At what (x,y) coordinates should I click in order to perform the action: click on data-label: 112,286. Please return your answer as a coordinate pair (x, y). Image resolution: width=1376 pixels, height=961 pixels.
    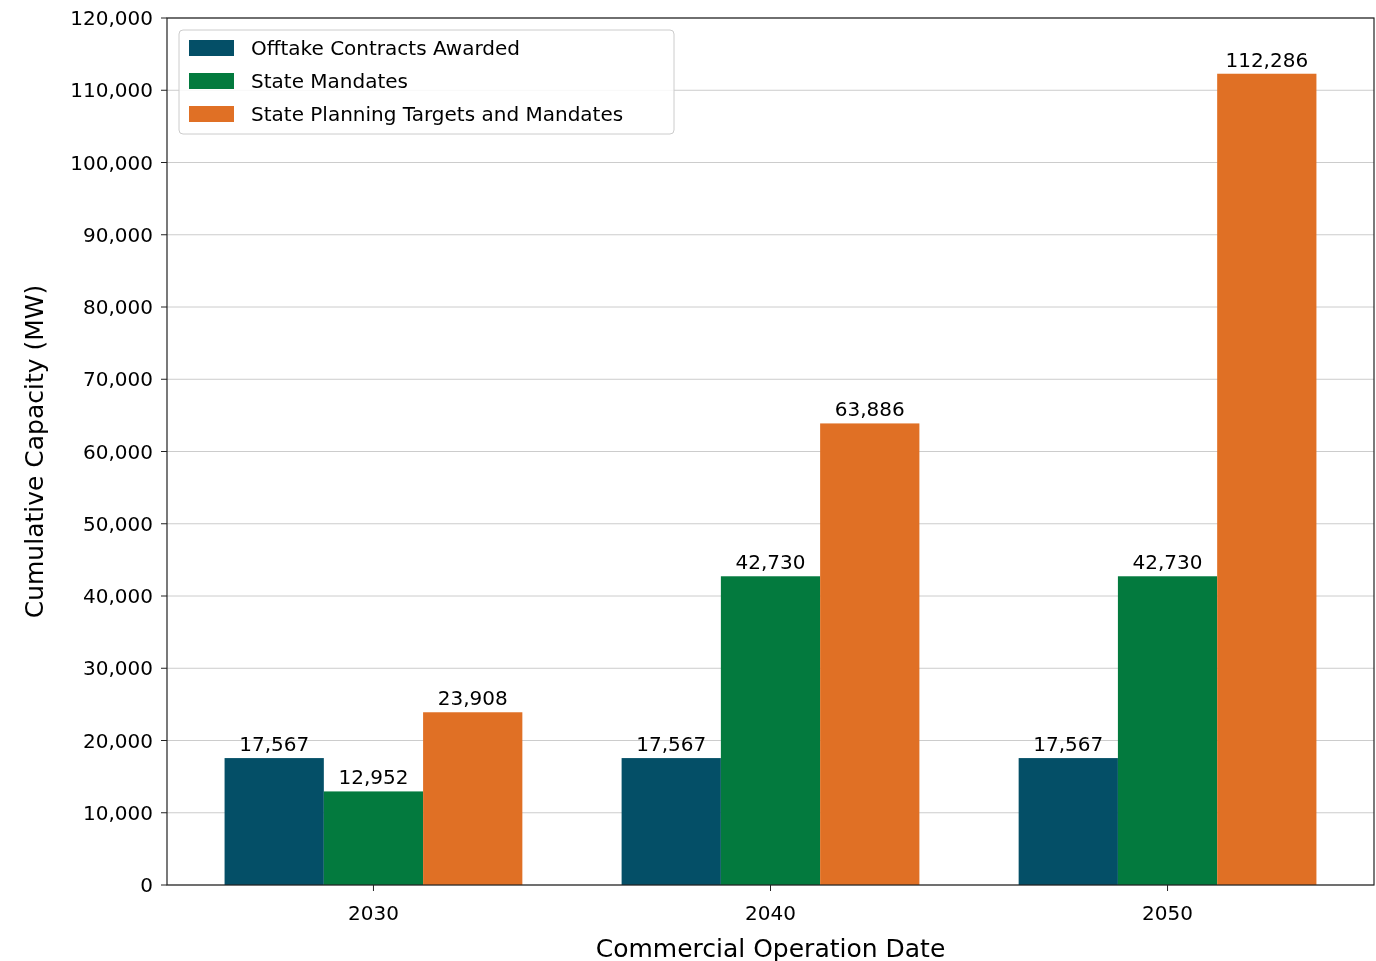
    Looking at the image, I should click on (1267, 59).